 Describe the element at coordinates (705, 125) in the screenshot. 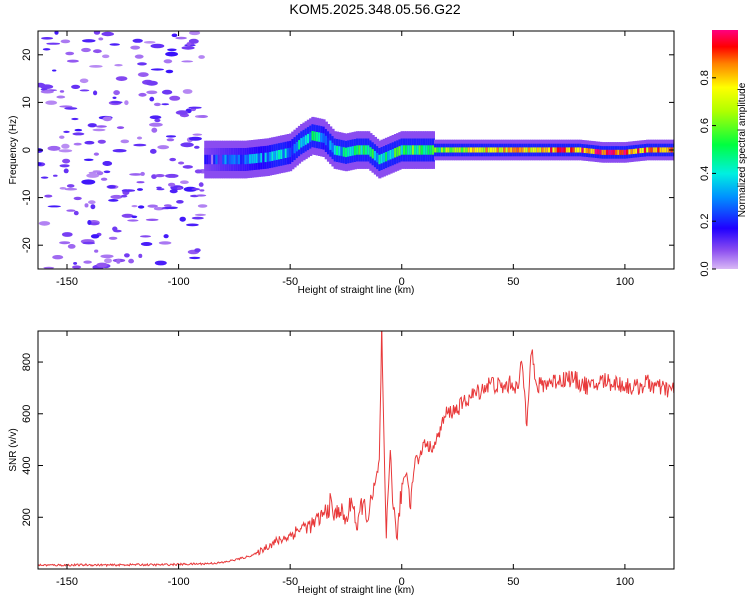

I see `colorbar-tick-label: 0.6` at that location.